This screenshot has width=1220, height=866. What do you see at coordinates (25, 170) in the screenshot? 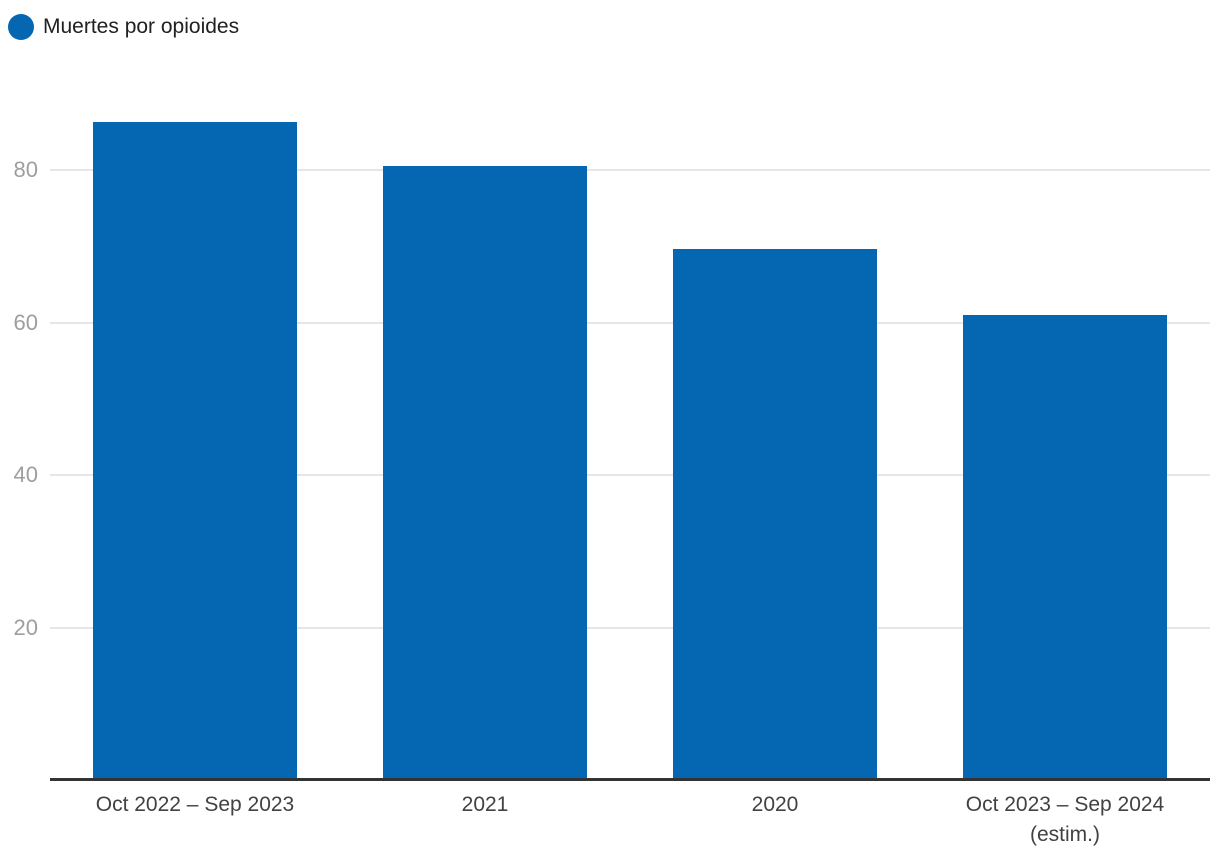
I see `y-tick-label-80: 80` at bounding box center [25, 170].